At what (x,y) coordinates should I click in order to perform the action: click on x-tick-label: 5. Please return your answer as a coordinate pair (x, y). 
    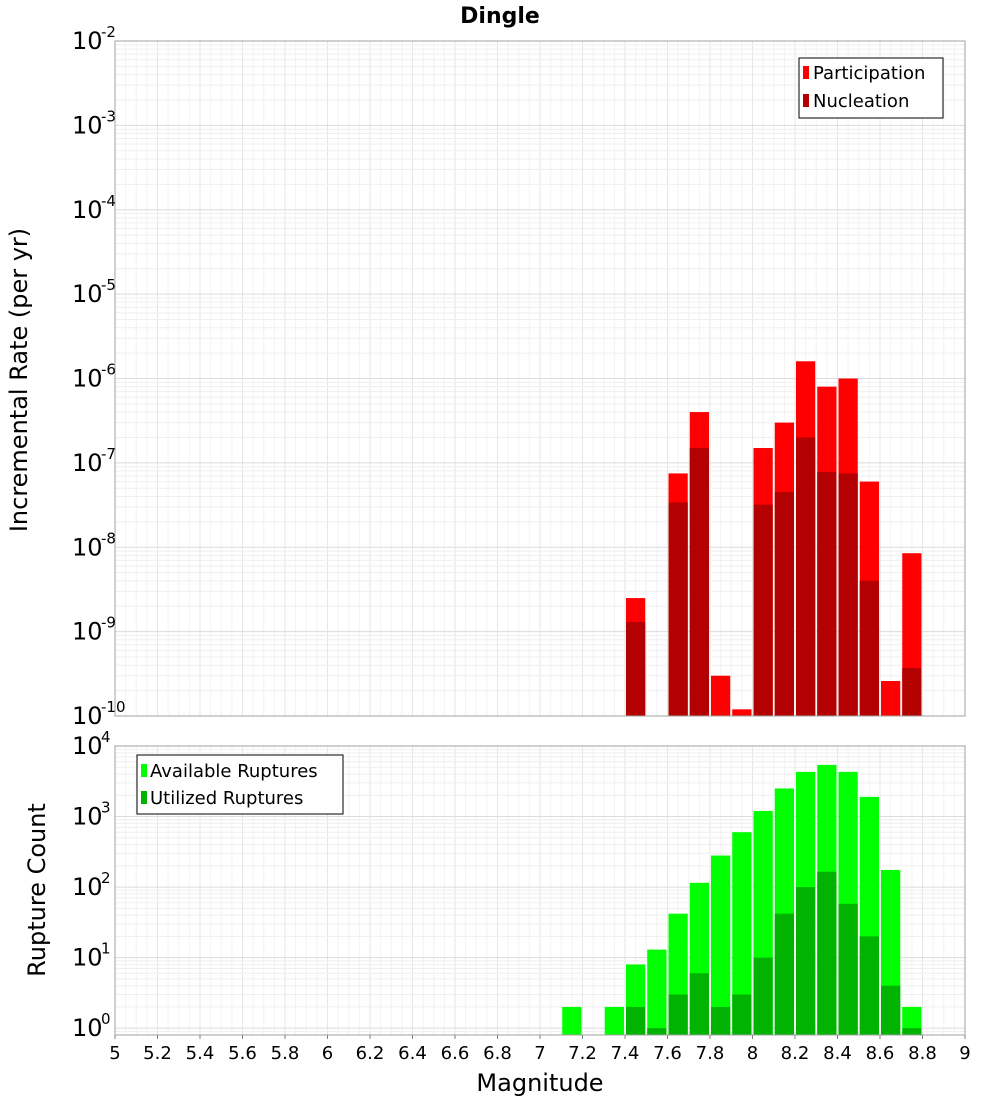
    Looking at the image, I should click on (114, 1053).